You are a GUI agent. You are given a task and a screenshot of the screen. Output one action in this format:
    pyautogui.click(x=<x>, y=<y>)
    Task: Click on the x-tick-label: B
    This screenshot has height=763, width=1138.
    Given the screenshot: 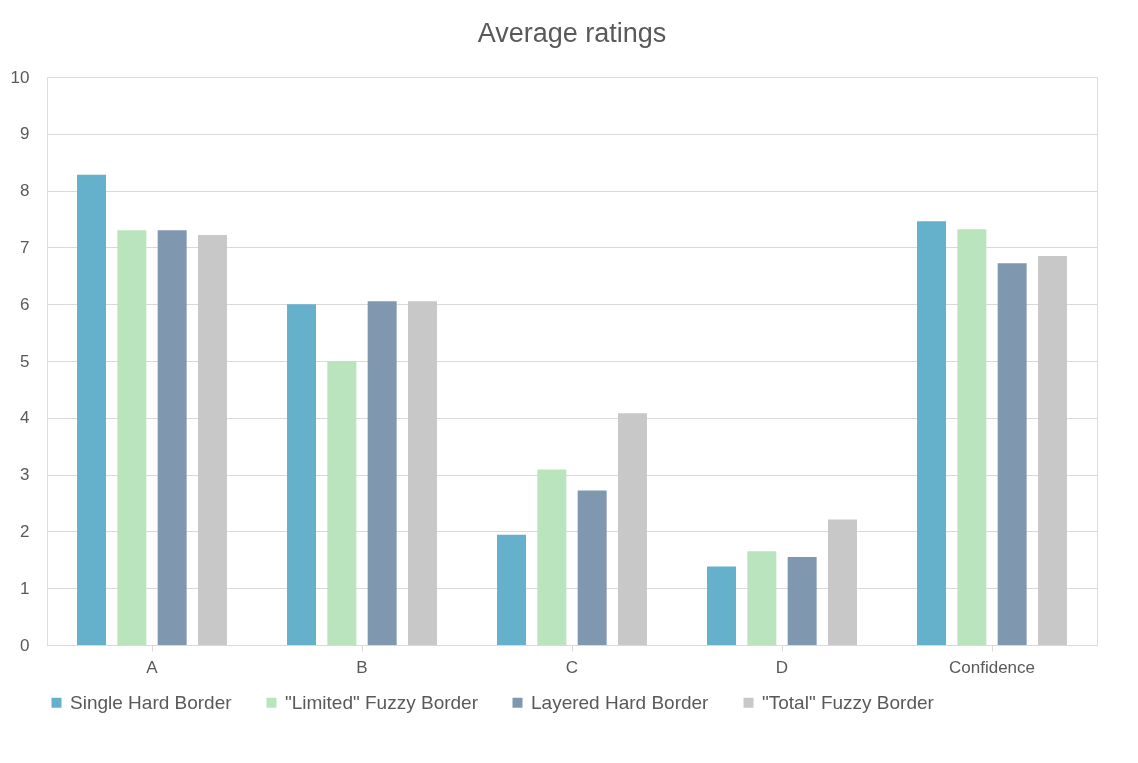 What is the action you would take?
    pyautogui.click(x=362, y=667)
    